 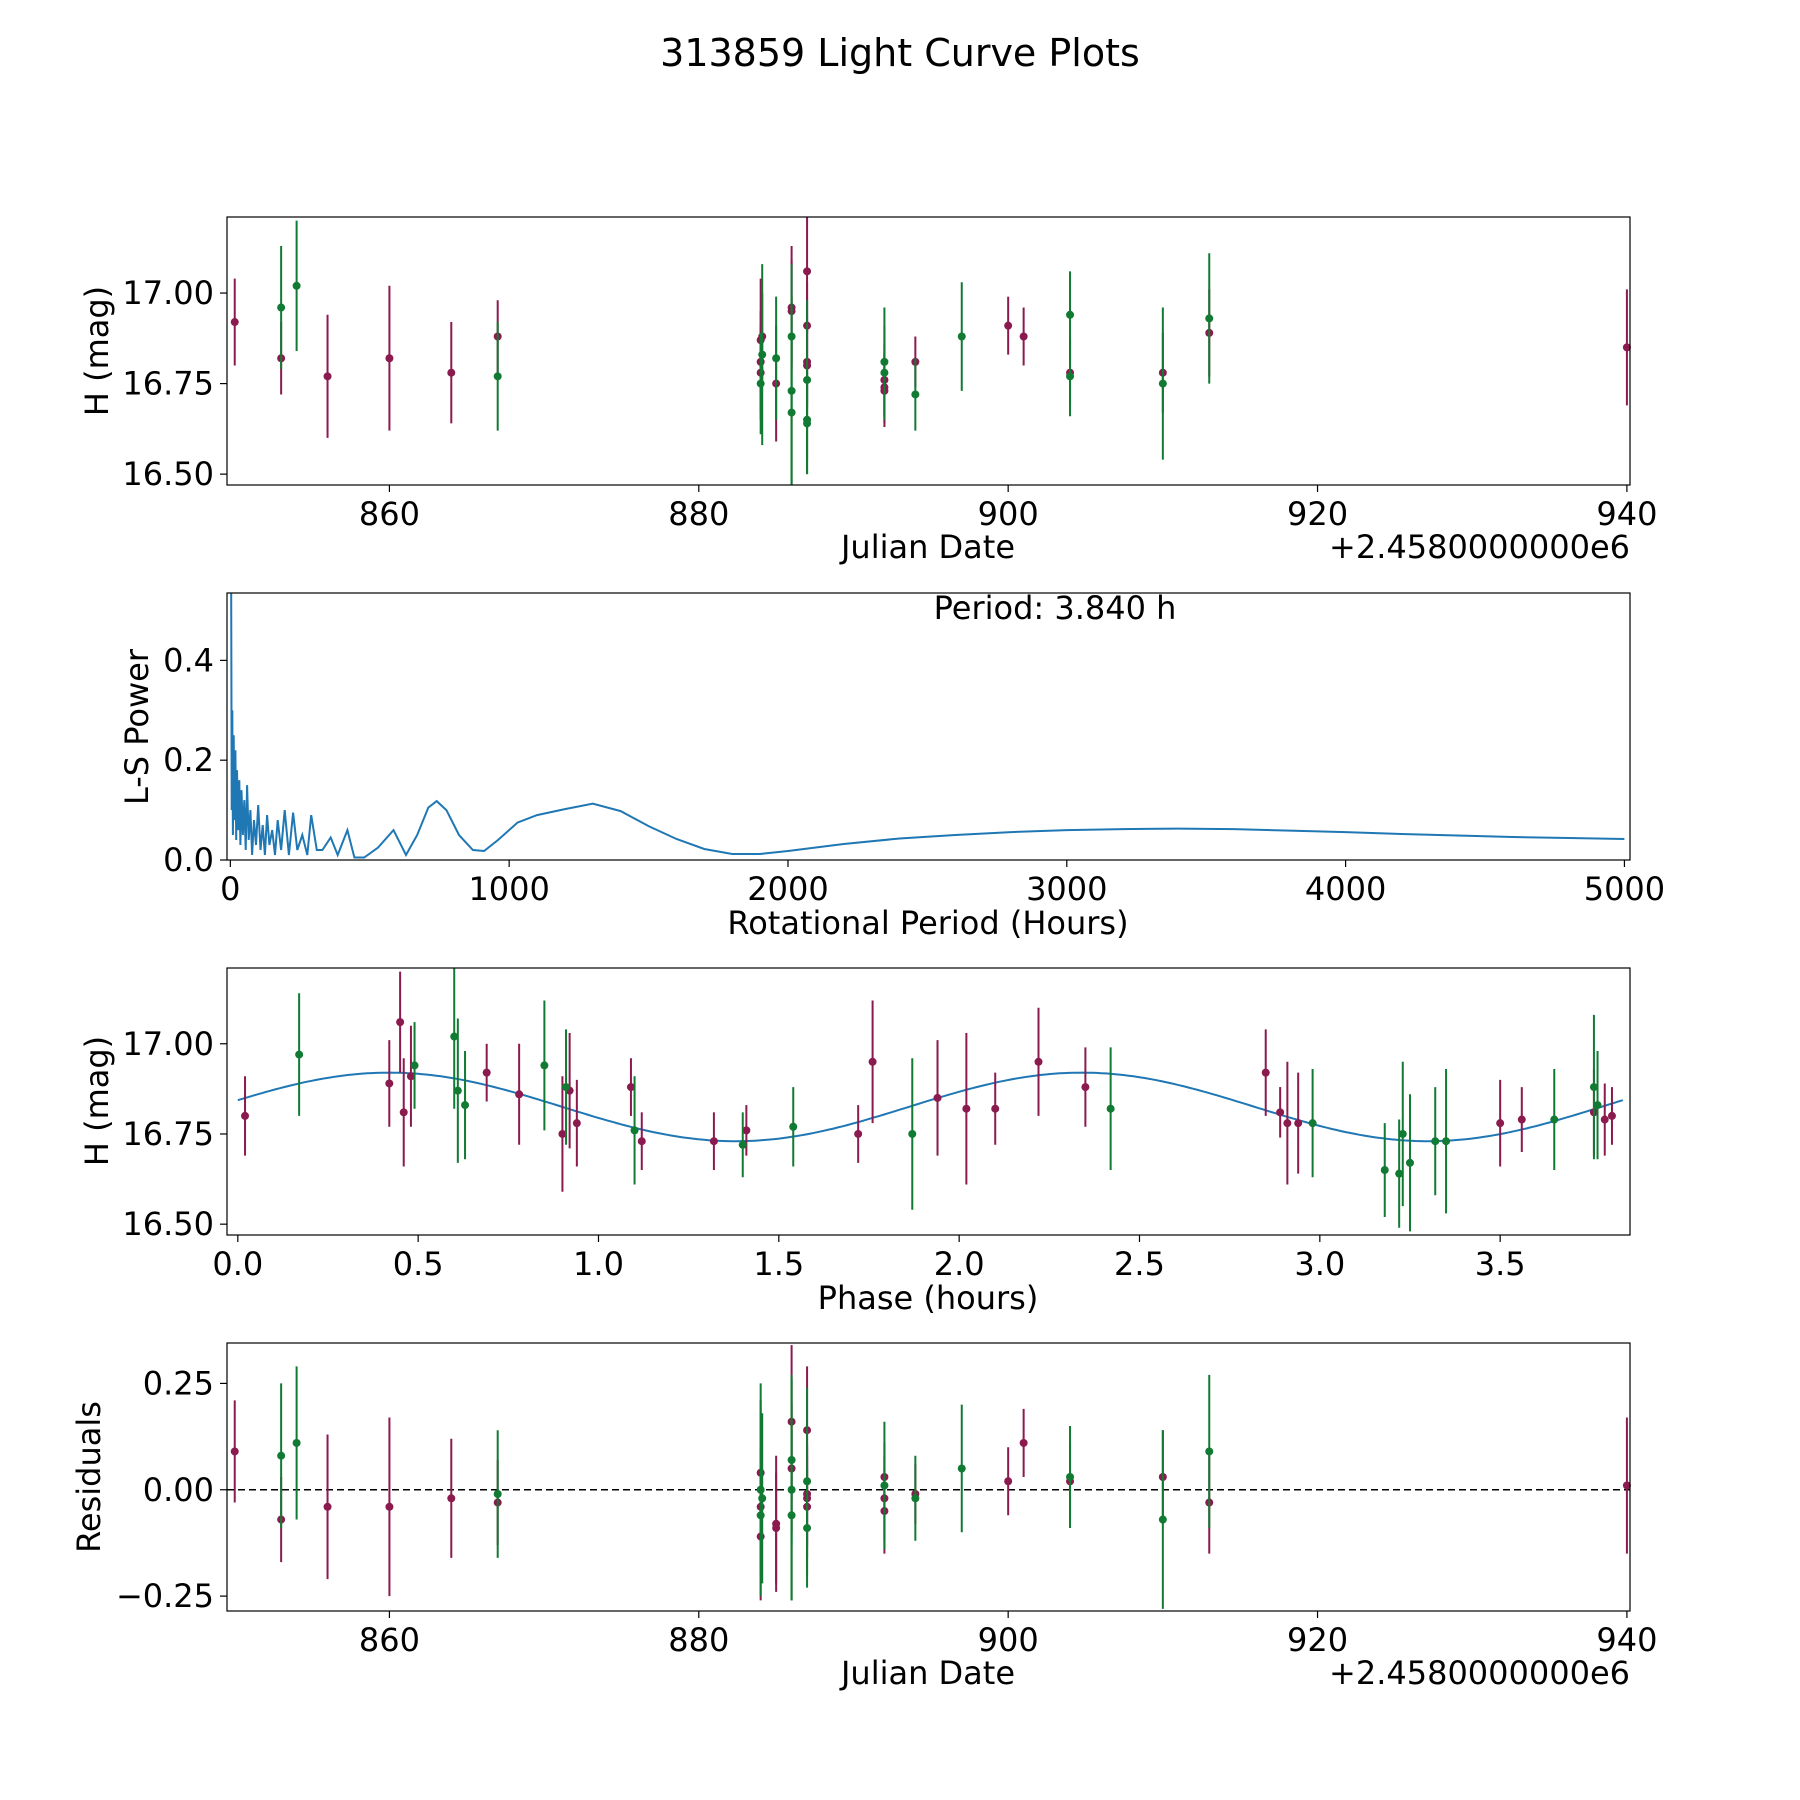 I want to click on residuals-offset-text: +2.4580000000e6, so click(x=1479, y=1673).